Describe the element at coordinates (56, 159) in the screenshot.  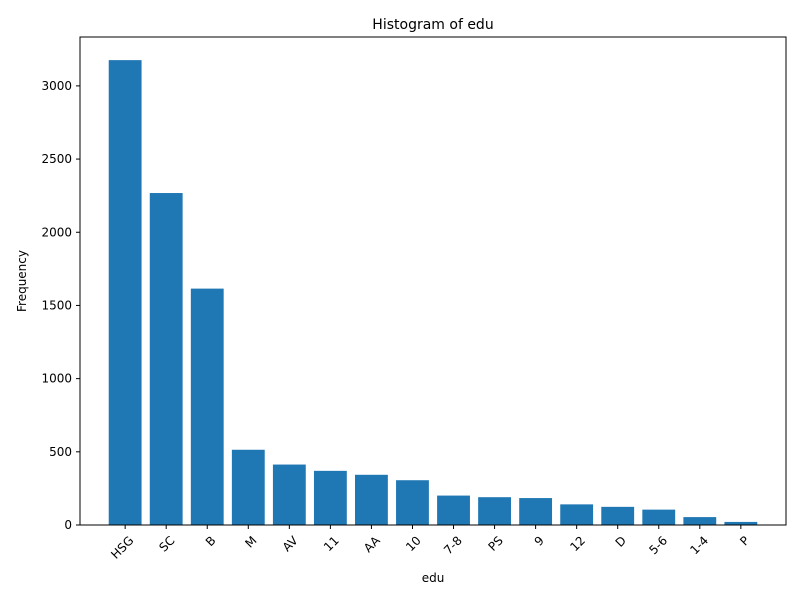
I see `y-tick-label: 2500` at that location.